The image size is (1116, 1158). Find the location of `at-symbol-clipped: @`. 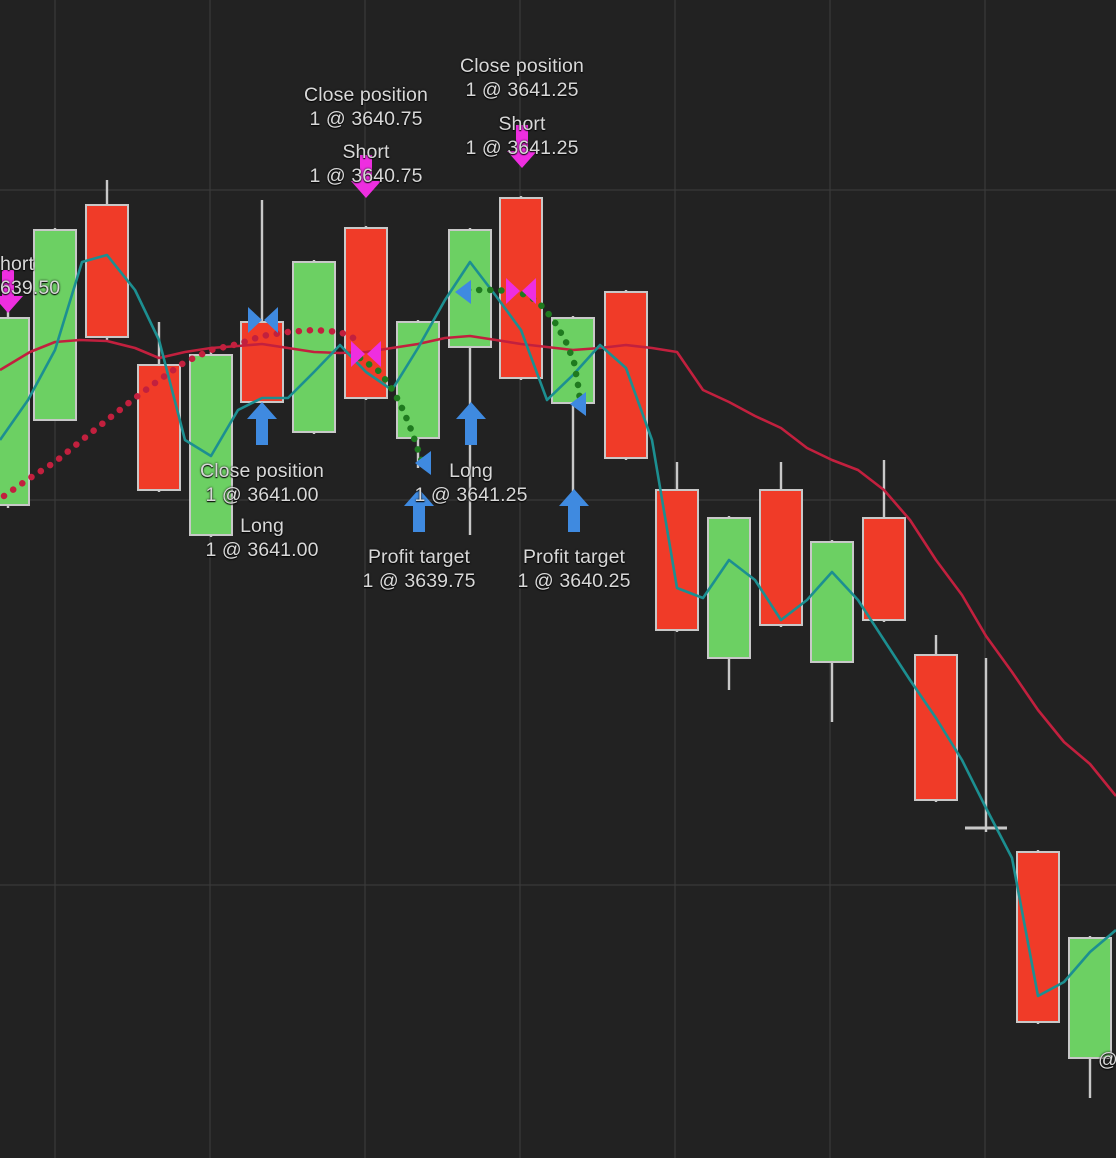

at-symbol-clipped: @ is located at coordinates (1037, 1060).